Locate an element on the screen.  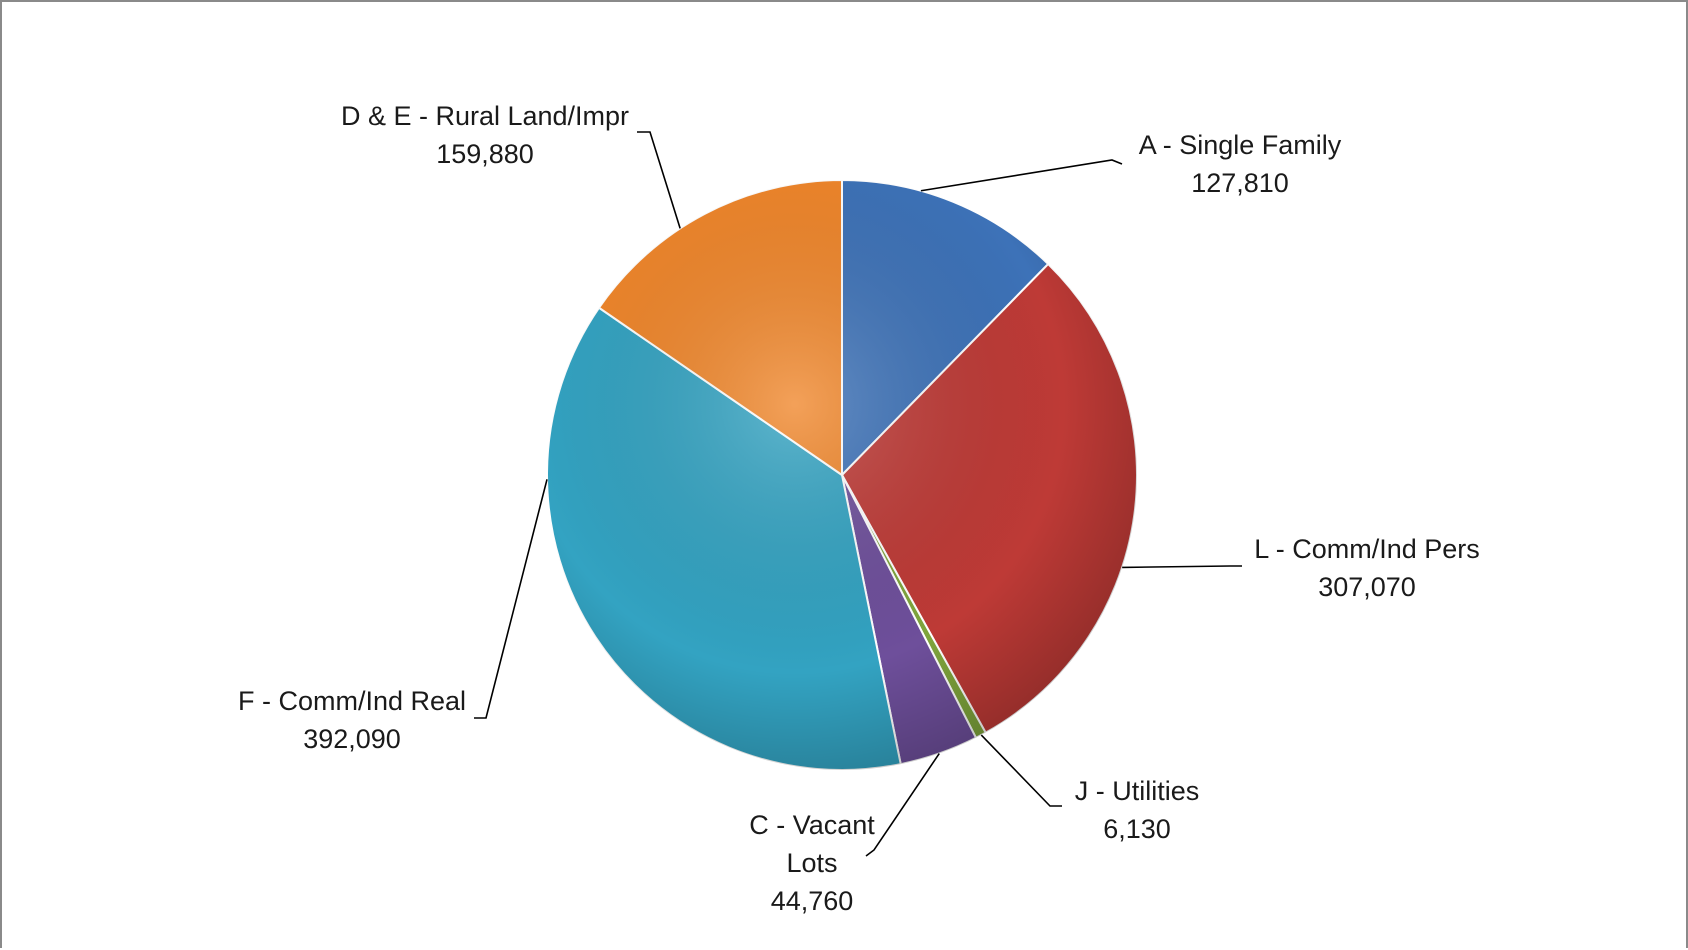
data-label: F - Comm/Ind Real 392,090 is located at coordinates (352, 720).